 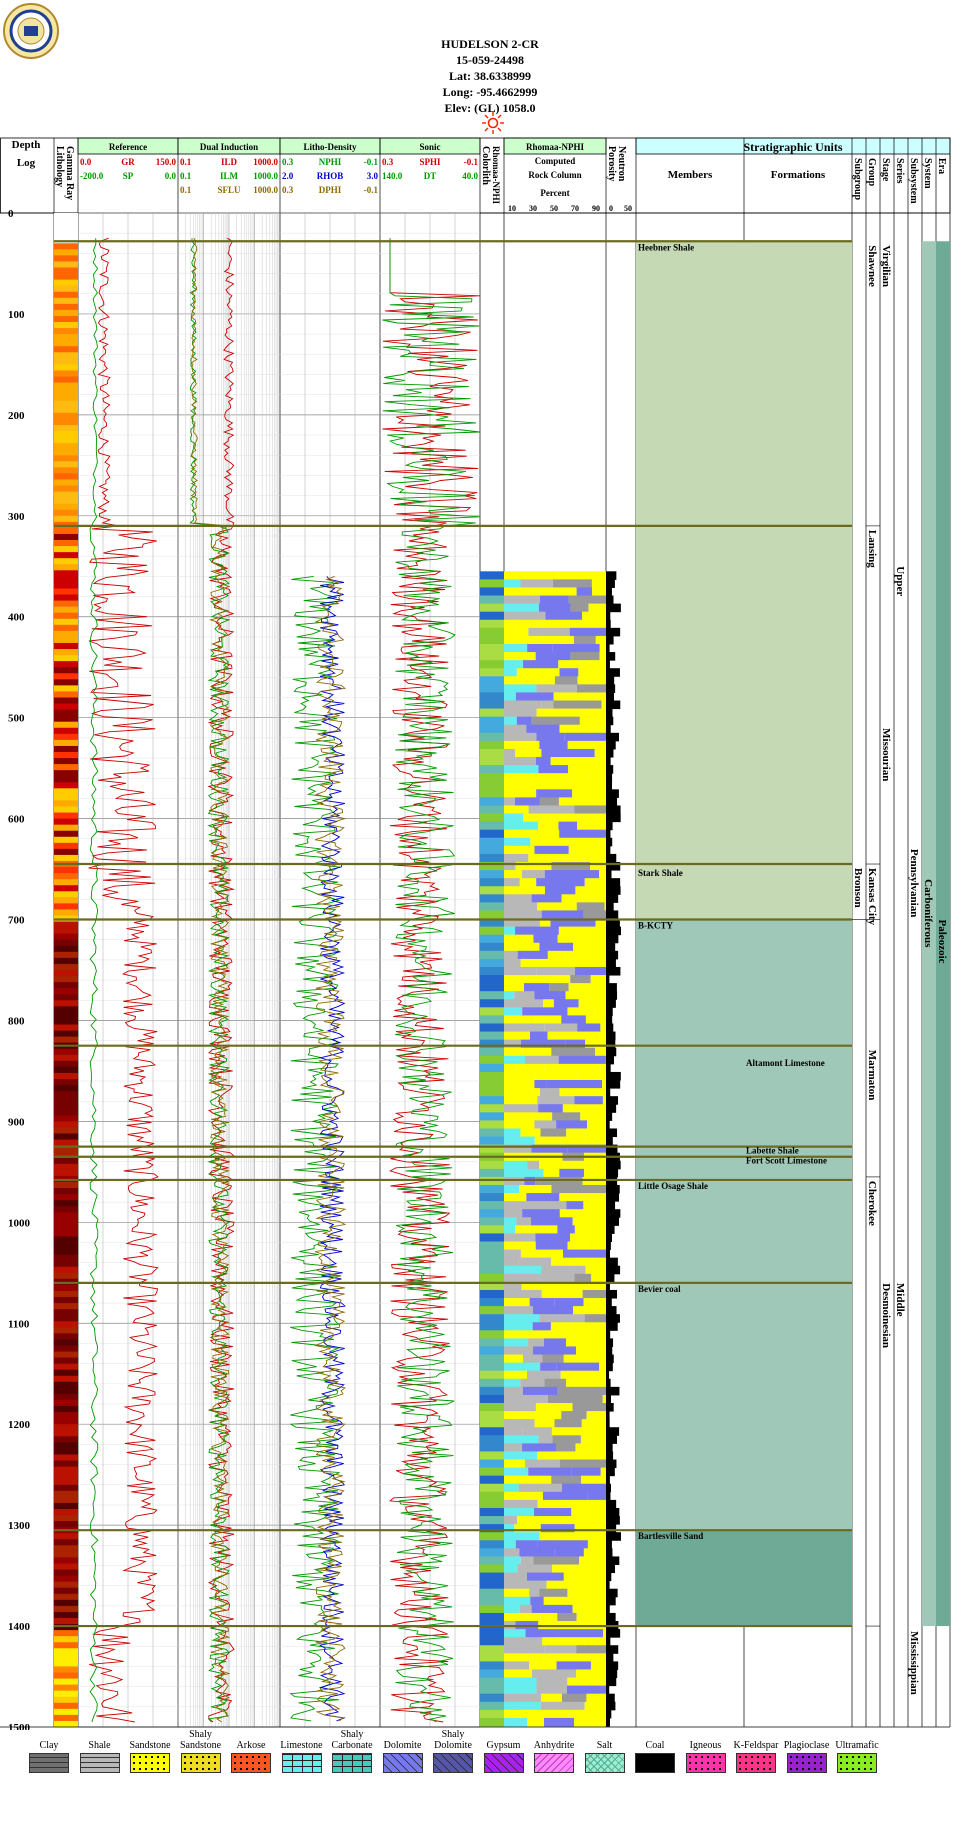 What do you see at coordinates (857, 1749) in the screenshot?
I see `legend-item: Ultramafic` at bounding box center [857, 1749].